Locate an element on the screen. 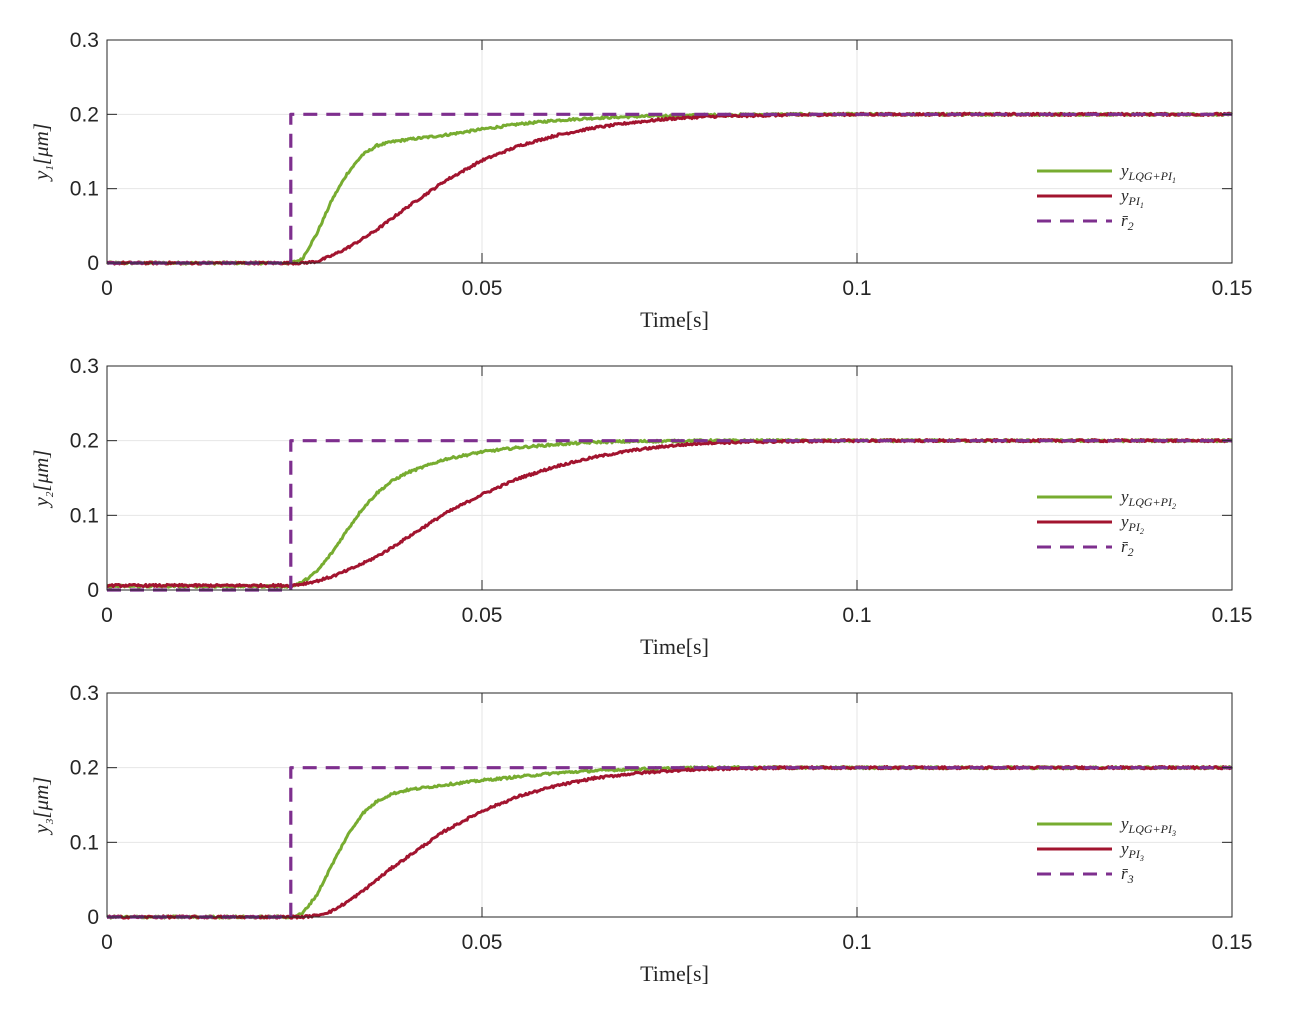  legend-label-3: r̄3 is located at coordinates (1127, 875).